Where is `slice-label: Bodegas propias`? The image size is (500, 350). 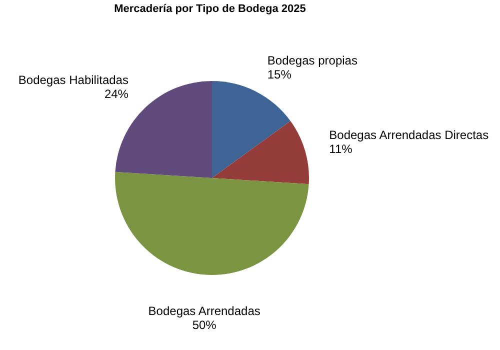
slice-label: Bodegas propias is located at coordinates (312, 60).